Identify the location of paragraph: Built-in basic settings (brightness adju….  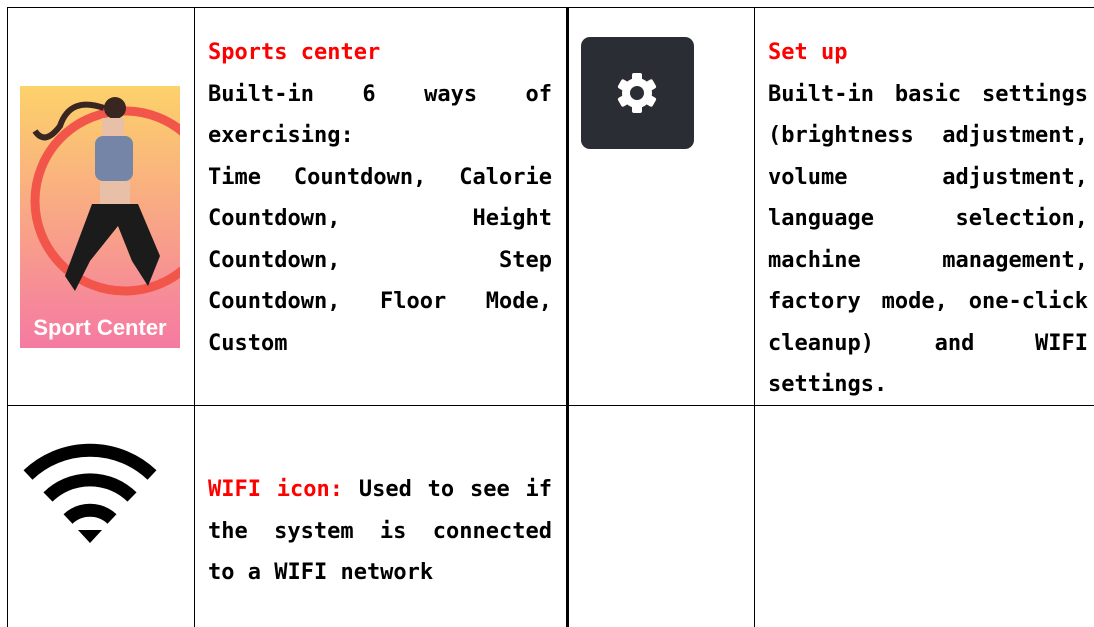
(928, 239).